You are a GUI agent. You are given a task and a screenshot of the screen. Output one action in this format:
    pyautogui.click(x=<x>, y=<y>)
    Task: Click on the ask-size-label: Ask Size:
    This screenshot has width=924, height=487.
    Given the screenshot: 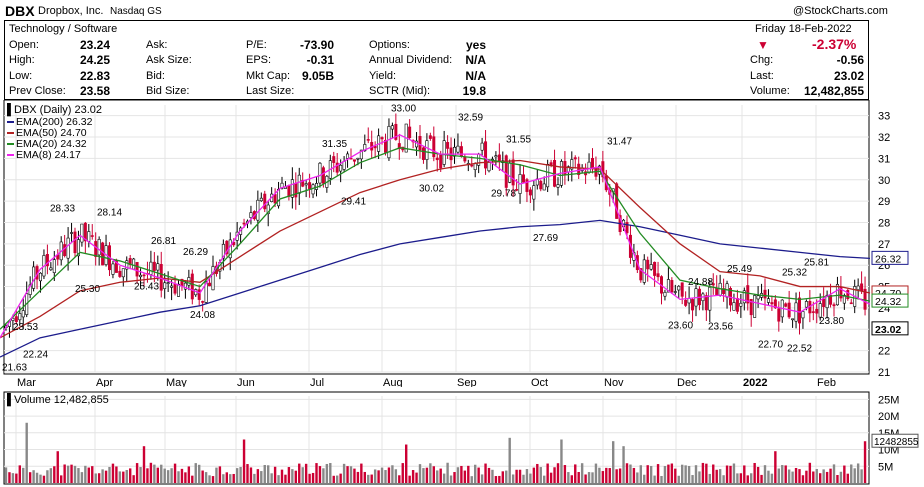 What is the action you would take?
    pyautogui.click(x=169, y=60)
    